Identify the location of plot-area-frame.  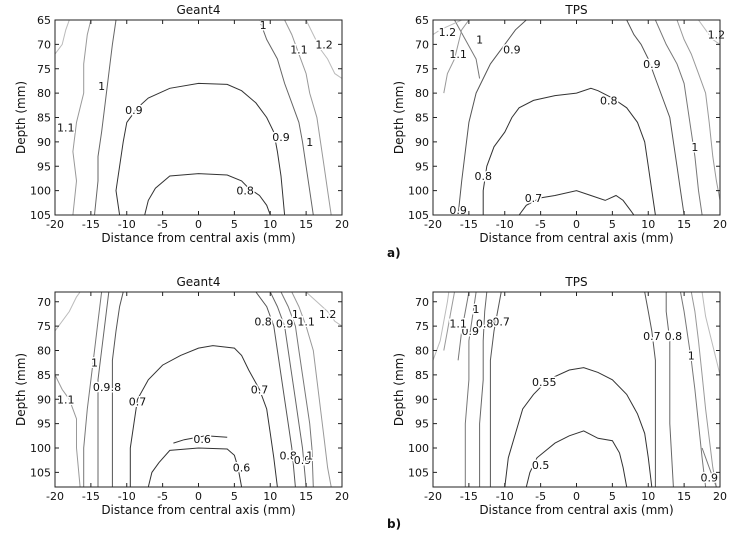
(576, 117).